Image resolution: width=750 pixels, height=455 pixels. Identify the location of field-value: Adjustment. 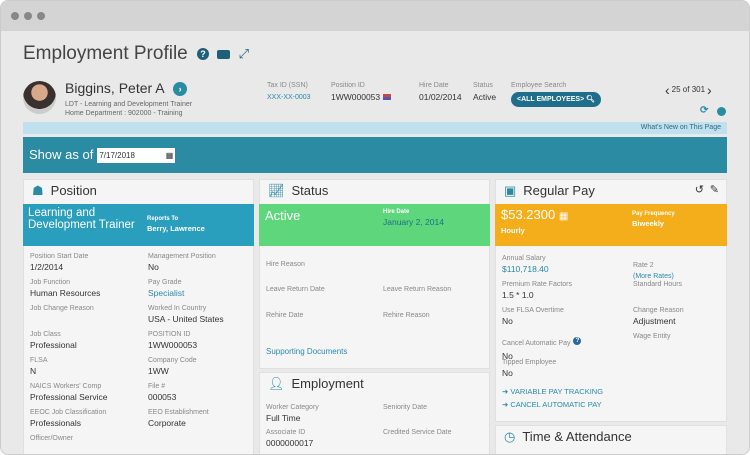
(654, 321).